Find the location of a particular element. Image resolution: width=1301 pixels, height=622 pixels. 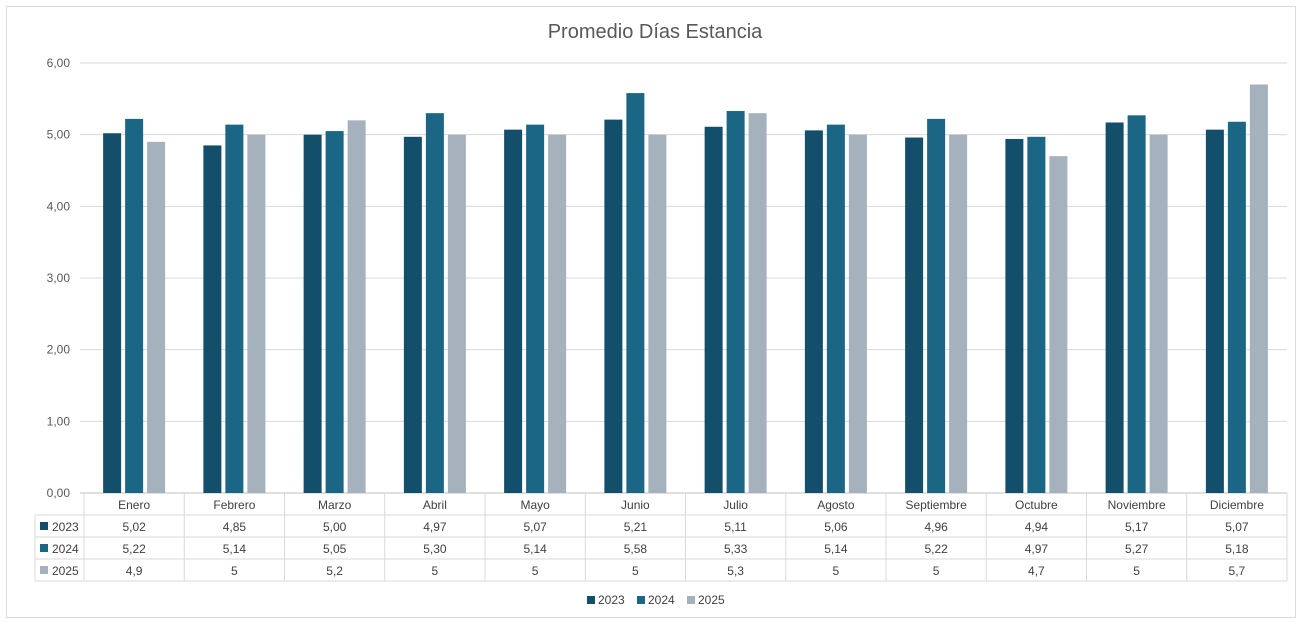

bar-2023-diciembre is located at coordinates (1214, 311).